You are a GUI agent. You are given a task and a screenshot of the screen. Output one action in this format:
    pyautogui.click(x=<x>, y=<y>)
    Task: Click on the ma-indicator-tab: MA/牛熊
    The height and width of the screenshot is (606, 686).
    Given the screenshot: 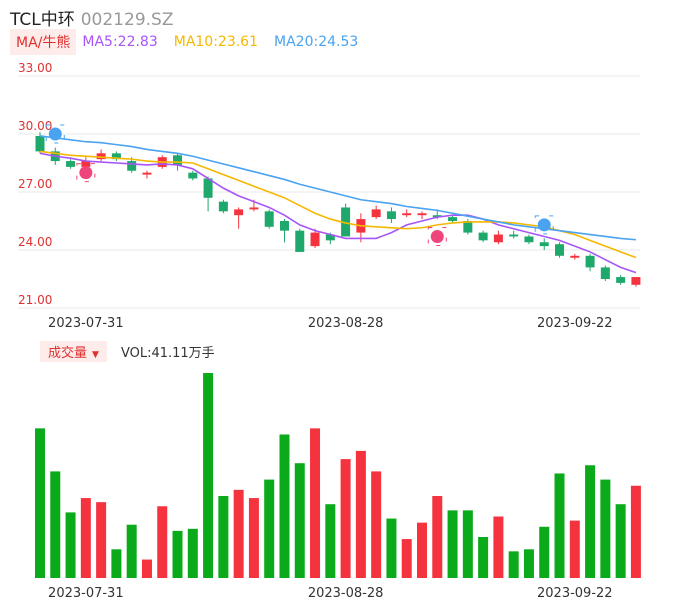 What is the action you would take?
    pyautogui.click(x=43, y=42)
    